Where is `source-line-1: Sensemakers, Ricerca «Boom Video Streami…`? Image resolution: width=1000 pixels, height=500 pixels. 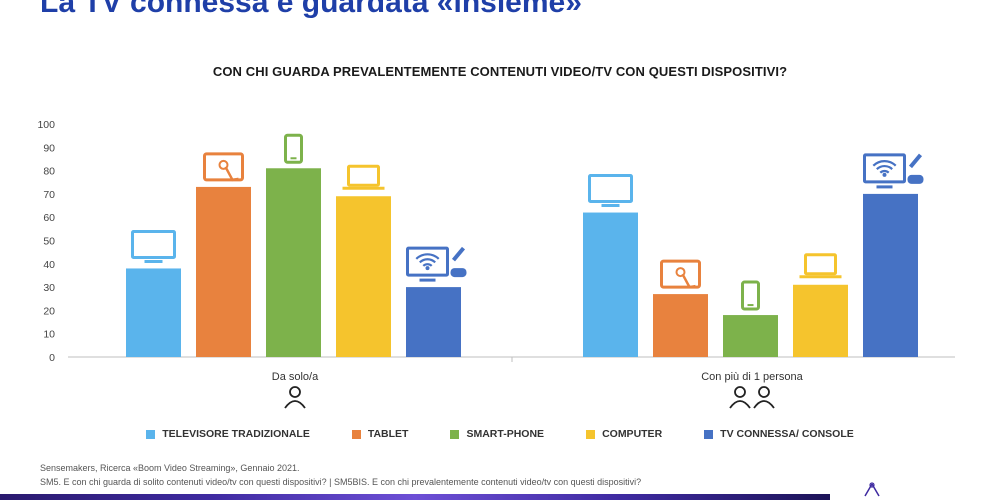
source-line-1: Sensemakers, Ricerca «Boom Video Streami… is located at coordinates (170, 468).